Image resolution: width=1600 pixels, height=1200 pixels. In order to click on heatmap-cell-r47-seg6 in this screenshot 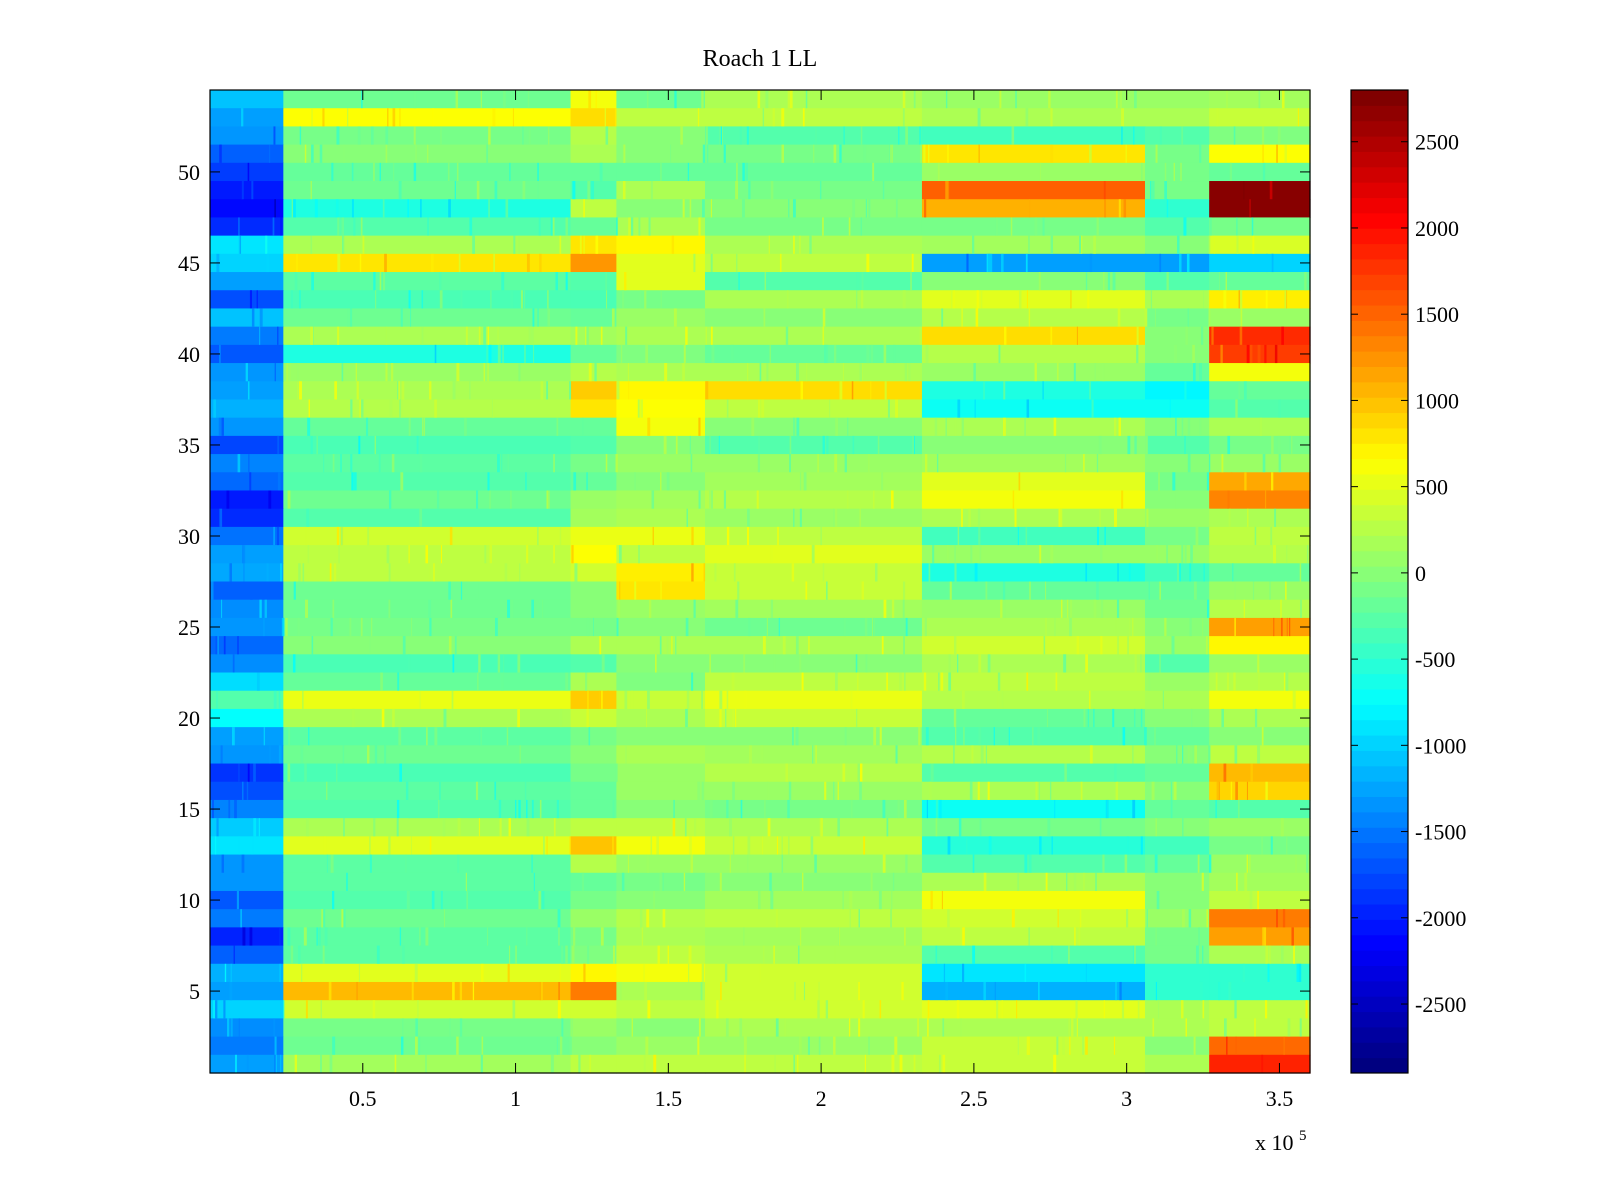, I will do `click(1033, 227)`.